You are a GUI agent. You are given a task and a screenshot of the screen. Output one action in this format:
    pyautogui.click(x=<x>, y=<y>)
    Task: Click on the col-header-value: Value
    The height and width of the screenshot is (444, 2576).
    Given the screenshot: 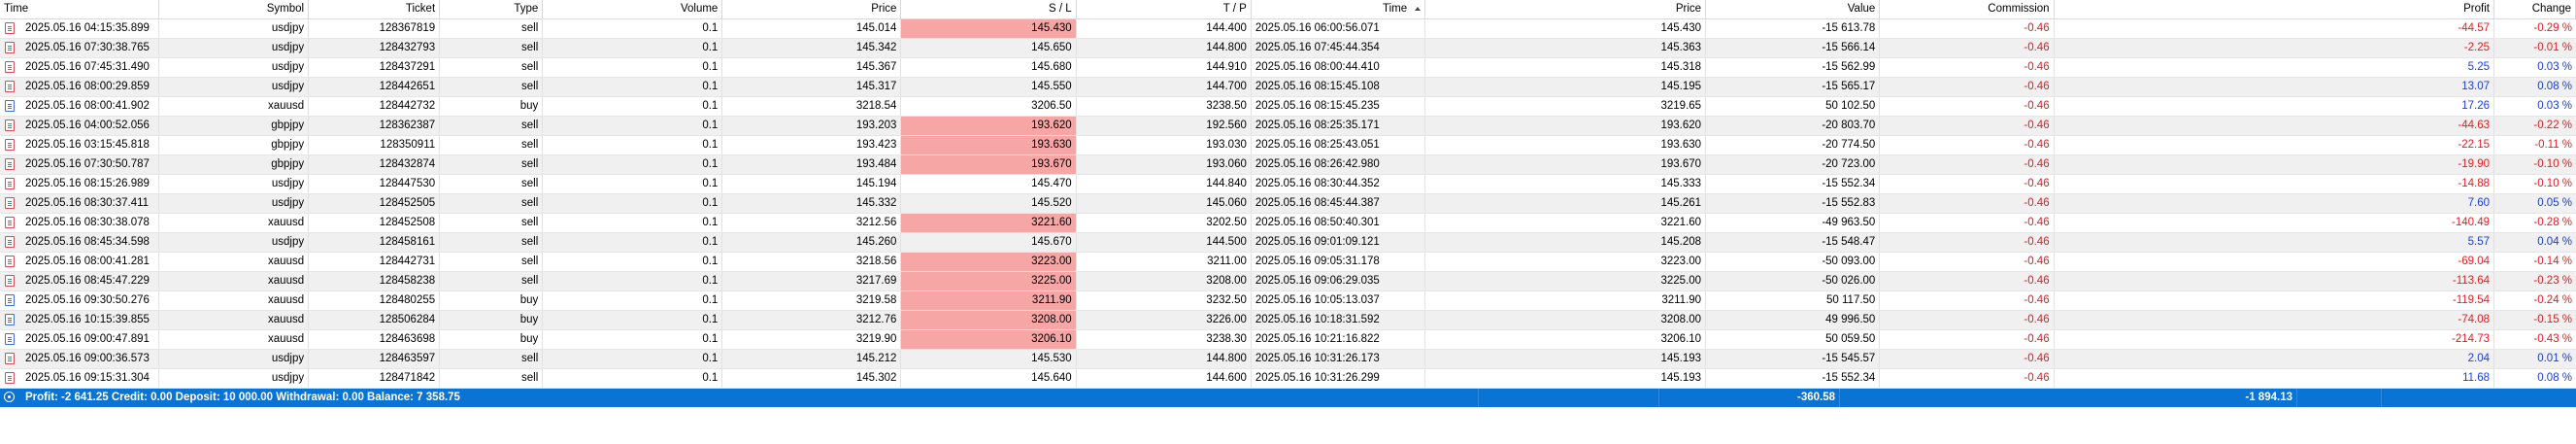 What is the action you would take?
    pyautogui.click(x=1794, y=9)
    